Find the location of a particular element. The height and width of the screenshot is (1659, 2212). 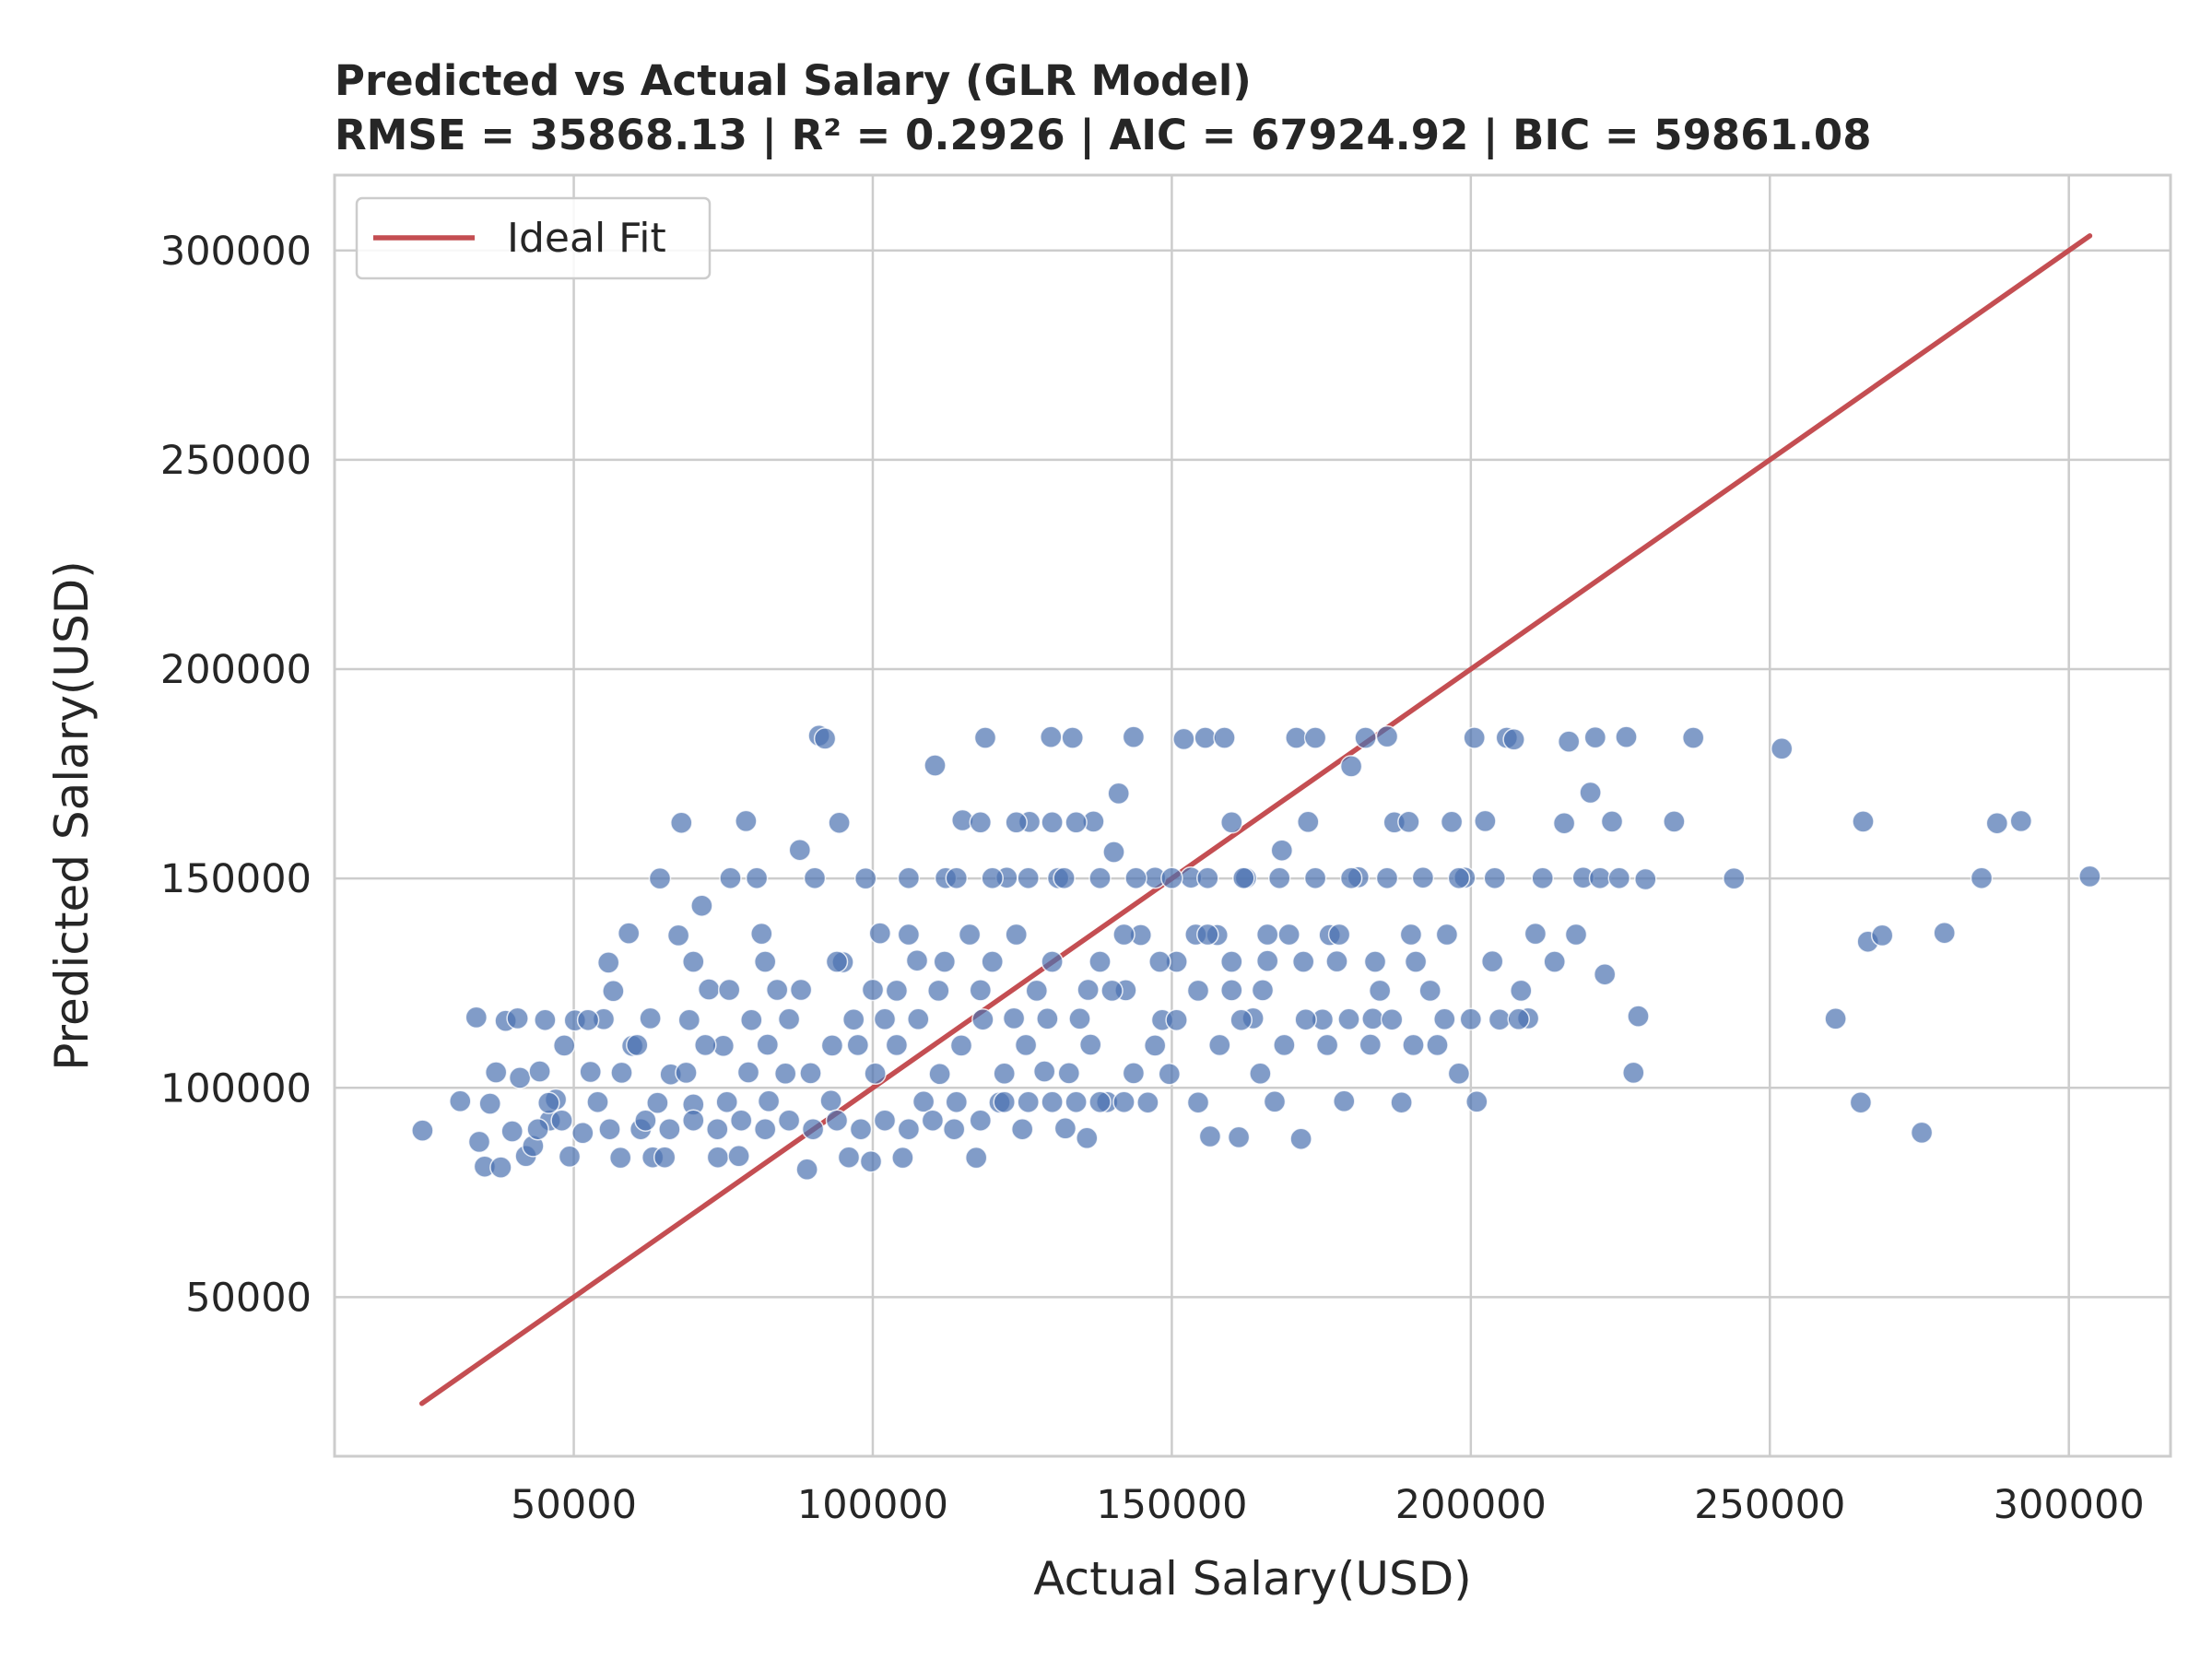

legend-box is located at coordinates (533, 238).